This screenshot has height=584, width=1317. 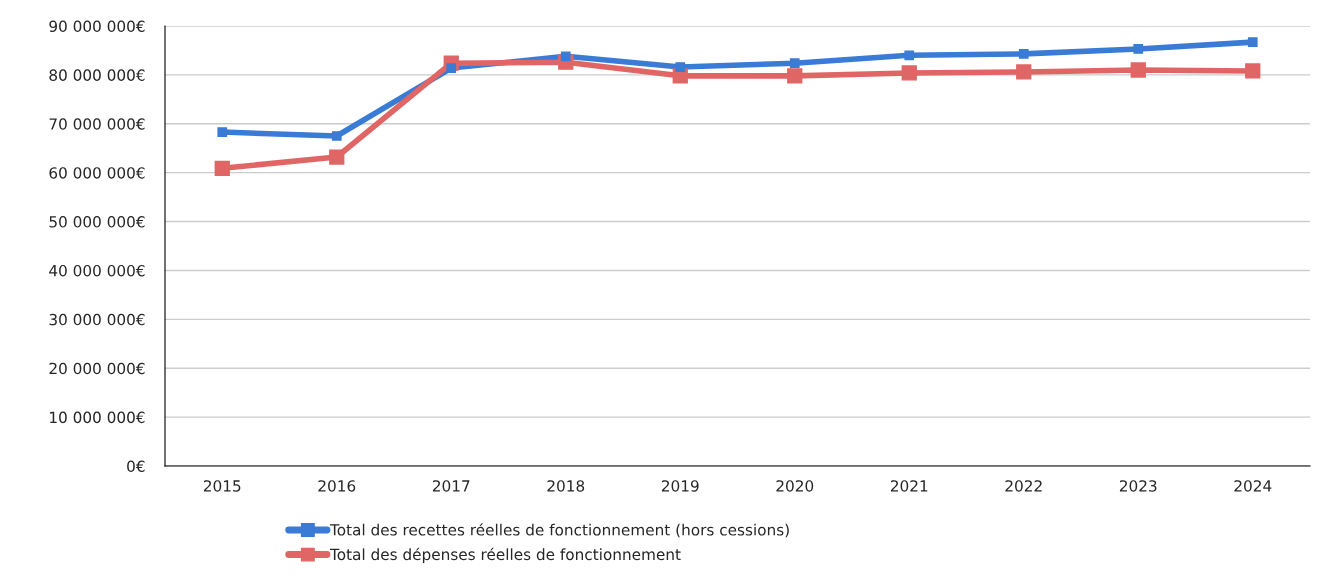 I want to click on x-tick-label: 2022, so click(x=1023, y=486).